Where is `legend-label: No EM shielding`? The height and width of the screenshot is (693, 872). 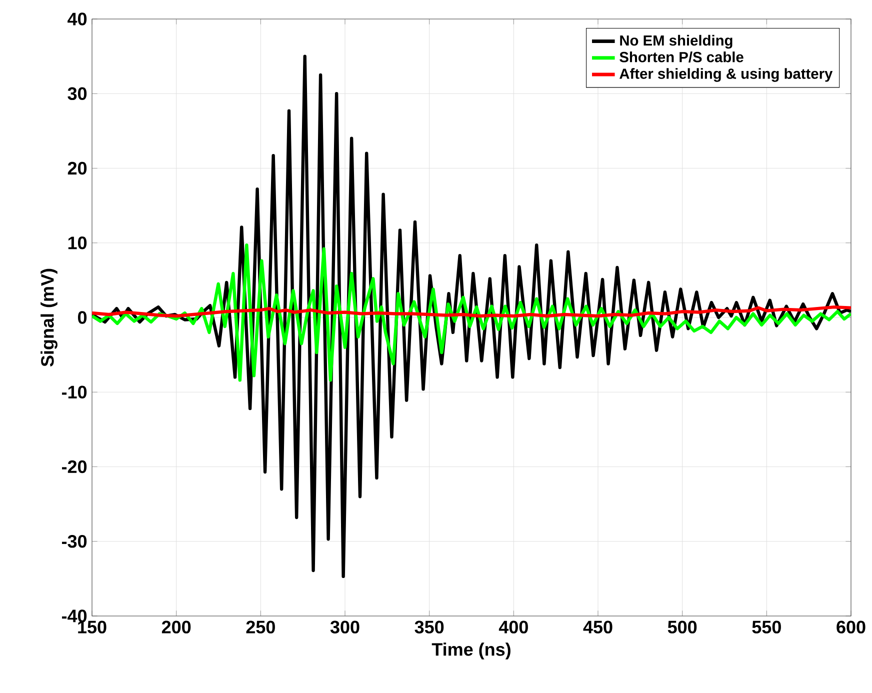
legend-label: No EM shielding is located at coordinates (676, 41).